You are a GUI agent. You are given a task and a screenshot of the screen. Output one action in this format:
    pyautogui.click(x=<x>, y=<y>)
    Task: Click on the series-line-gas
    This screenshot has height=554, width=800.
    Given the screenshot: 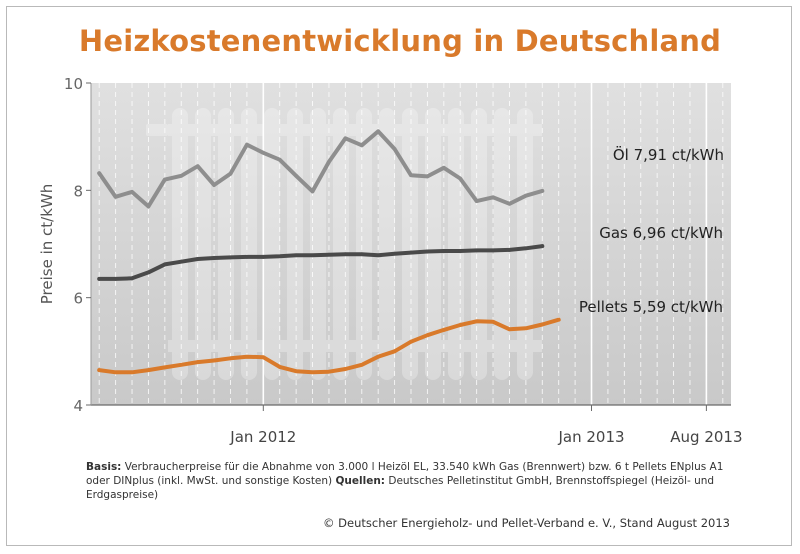 What is the action you would take?
    pyautogui.click(x=321, y=262)
    